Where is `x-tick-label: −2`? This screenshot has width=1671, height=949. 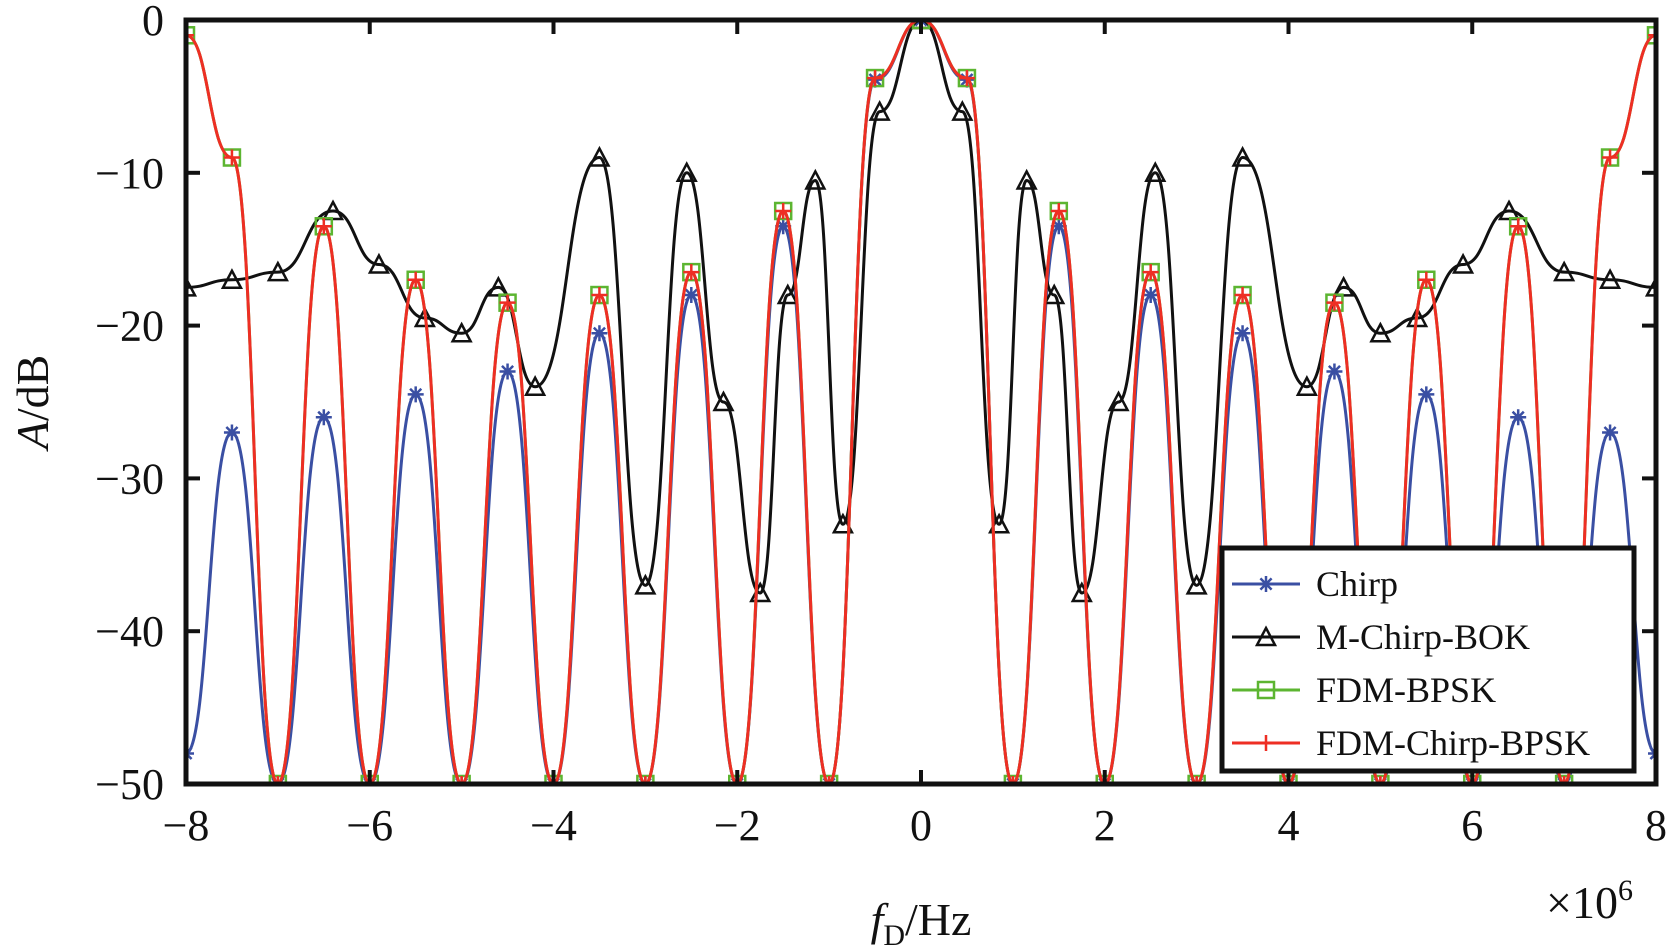
x-tick-label: −2 is located at coordinates (737, 825).